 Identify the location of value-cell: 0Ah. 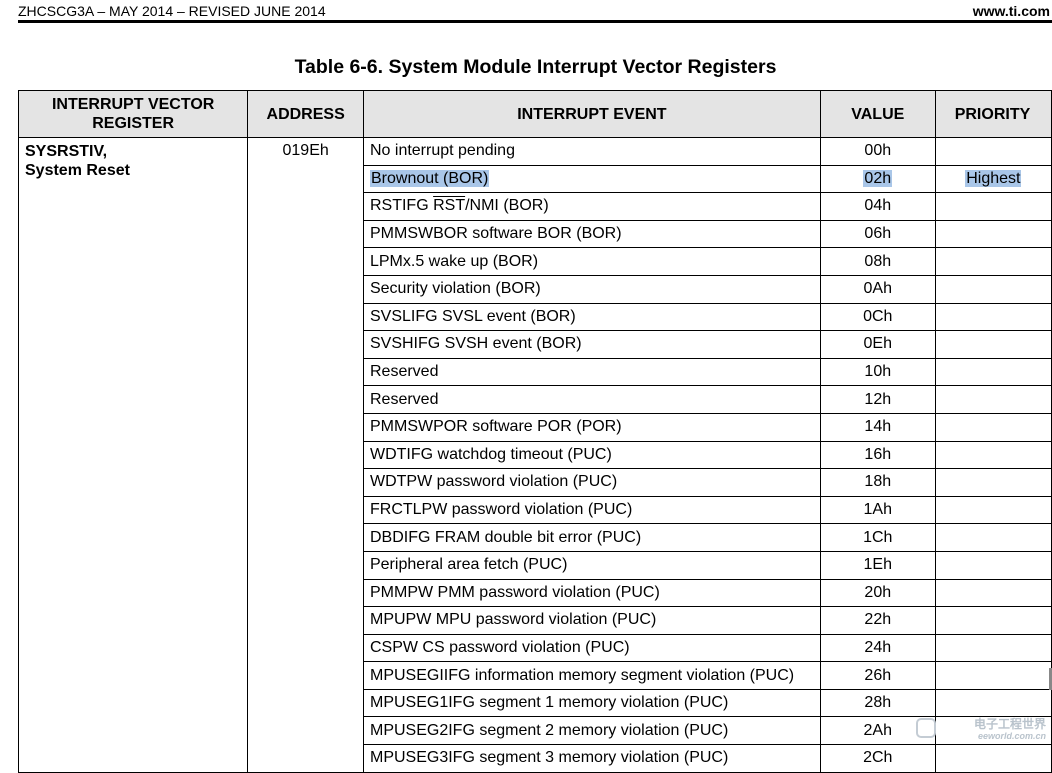
(877, 289).